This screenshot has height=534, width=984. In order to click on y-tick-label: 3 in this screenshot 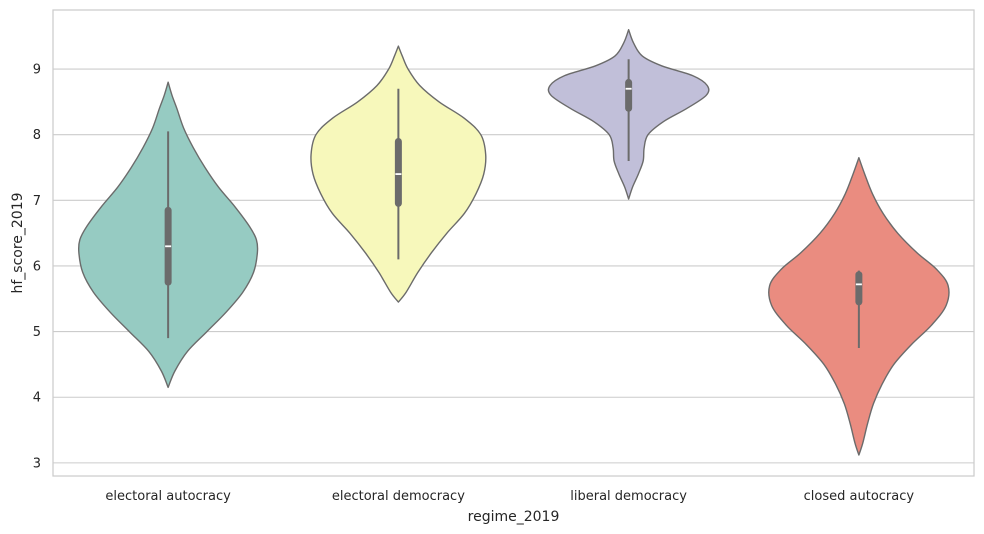, I will do `click(37, 463)`.